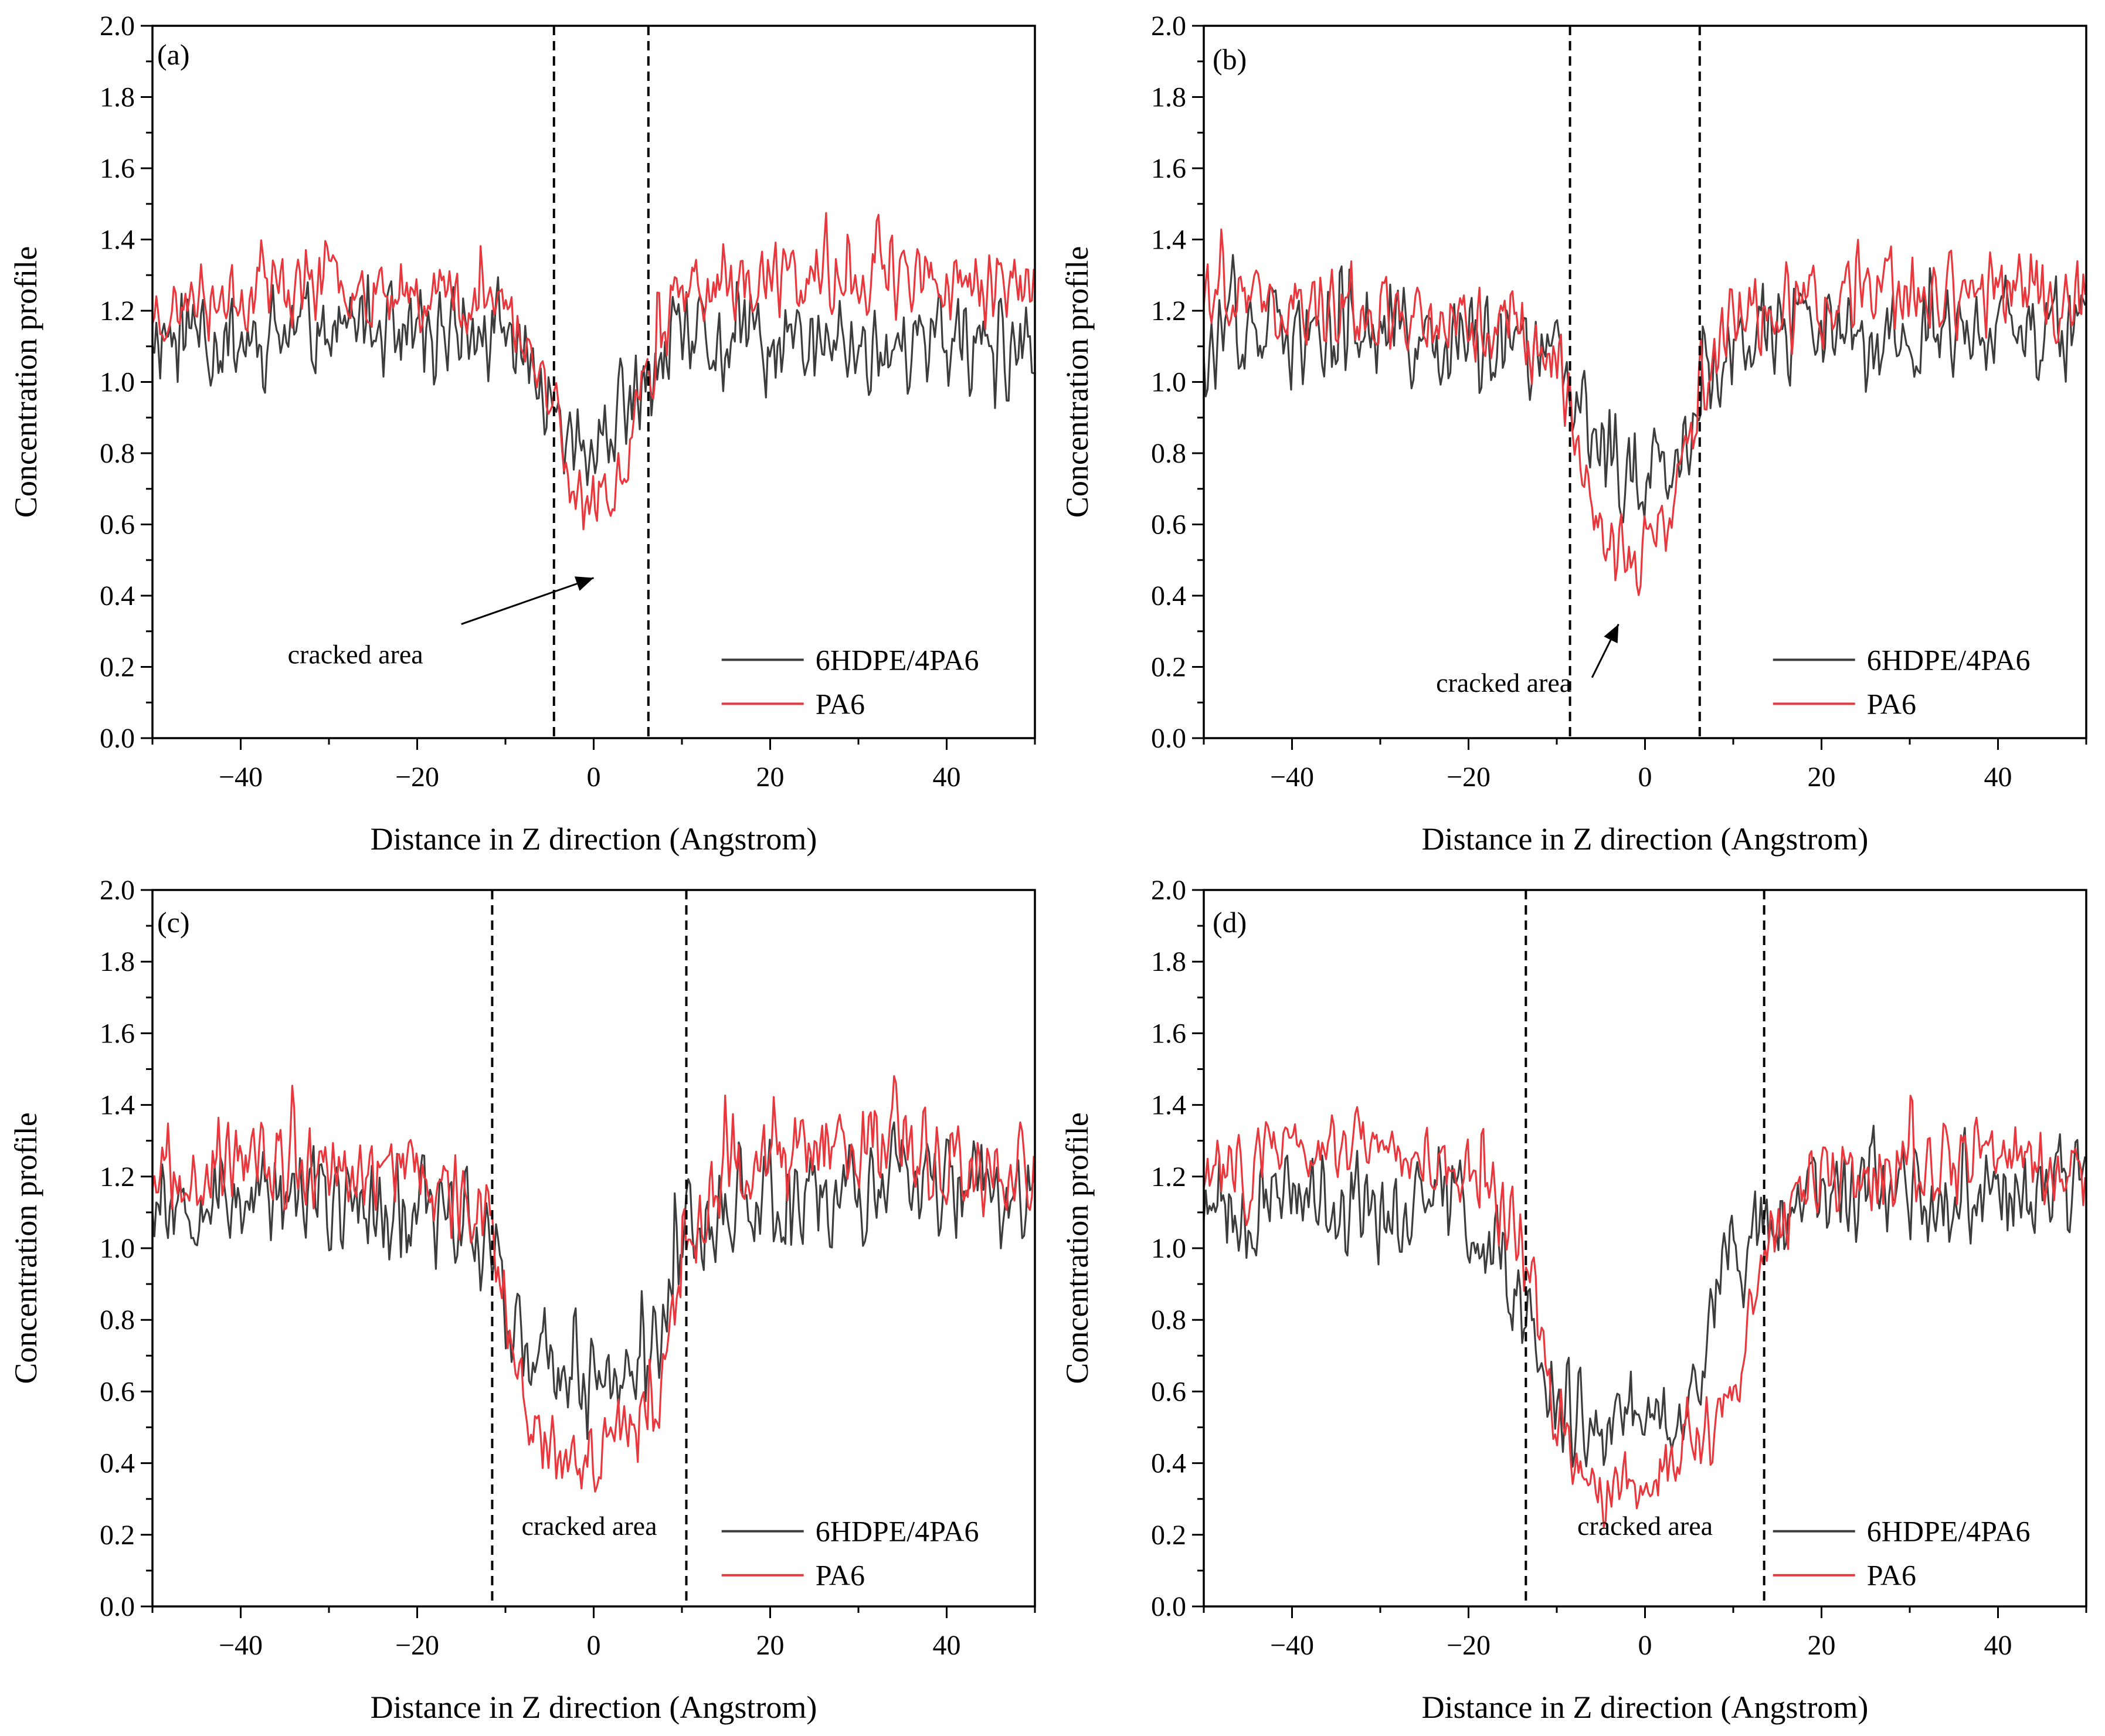 This screenshot has width=2105, height=1736. I want to click on panel-label: (d), so click(1230, 922).